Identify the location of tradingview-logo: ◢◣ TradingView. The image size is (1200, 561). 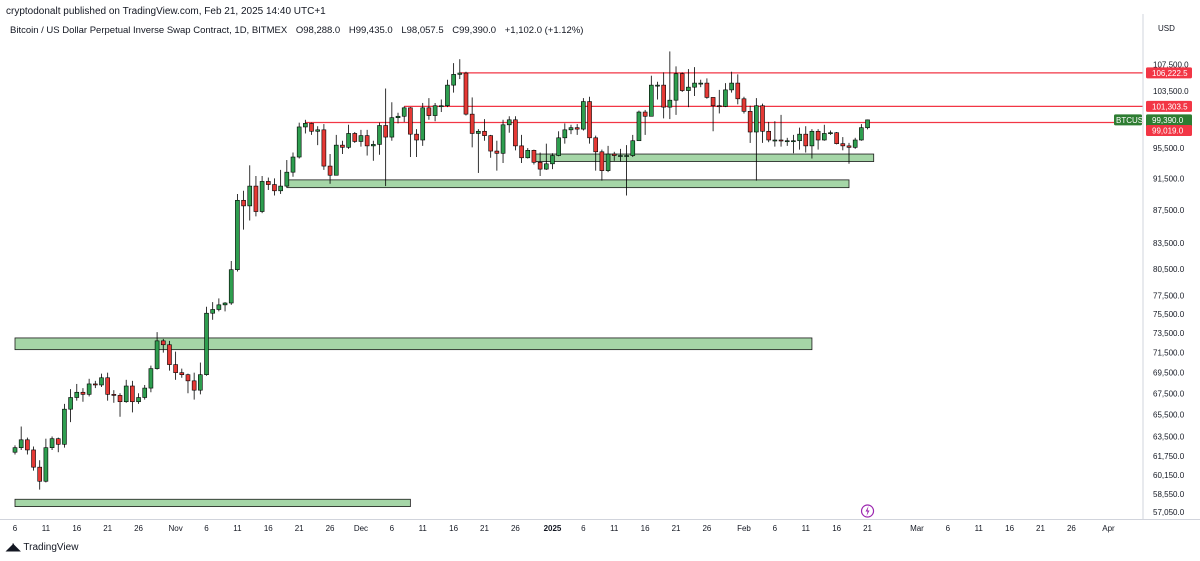
(42, 547).